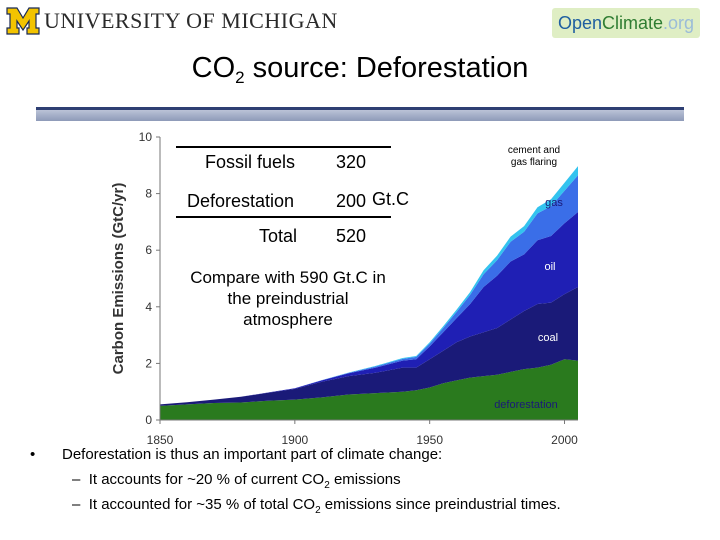  I want to click on table-top-rule, so click(283, 147).